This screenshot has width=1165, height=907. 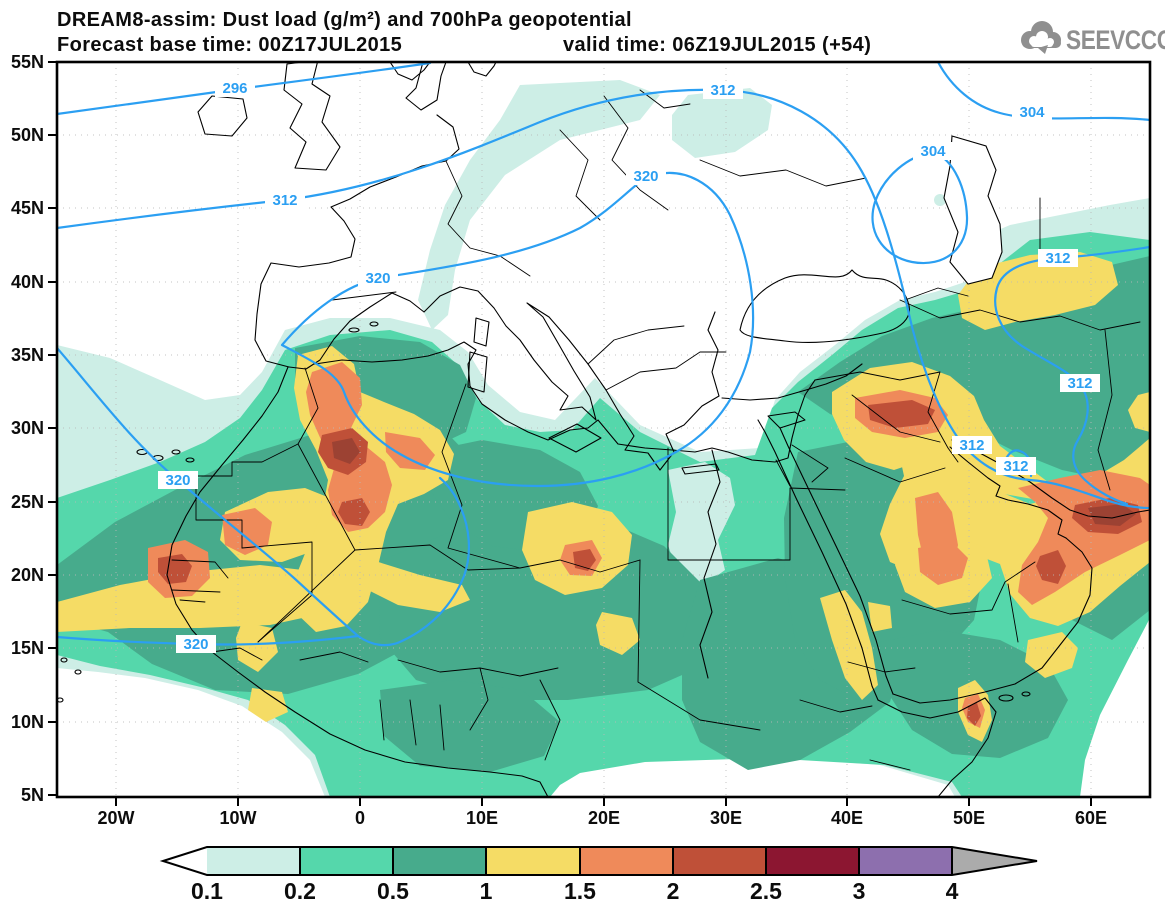 I want to click on lat-tick-label: 5N, so click(x=32, y=795).